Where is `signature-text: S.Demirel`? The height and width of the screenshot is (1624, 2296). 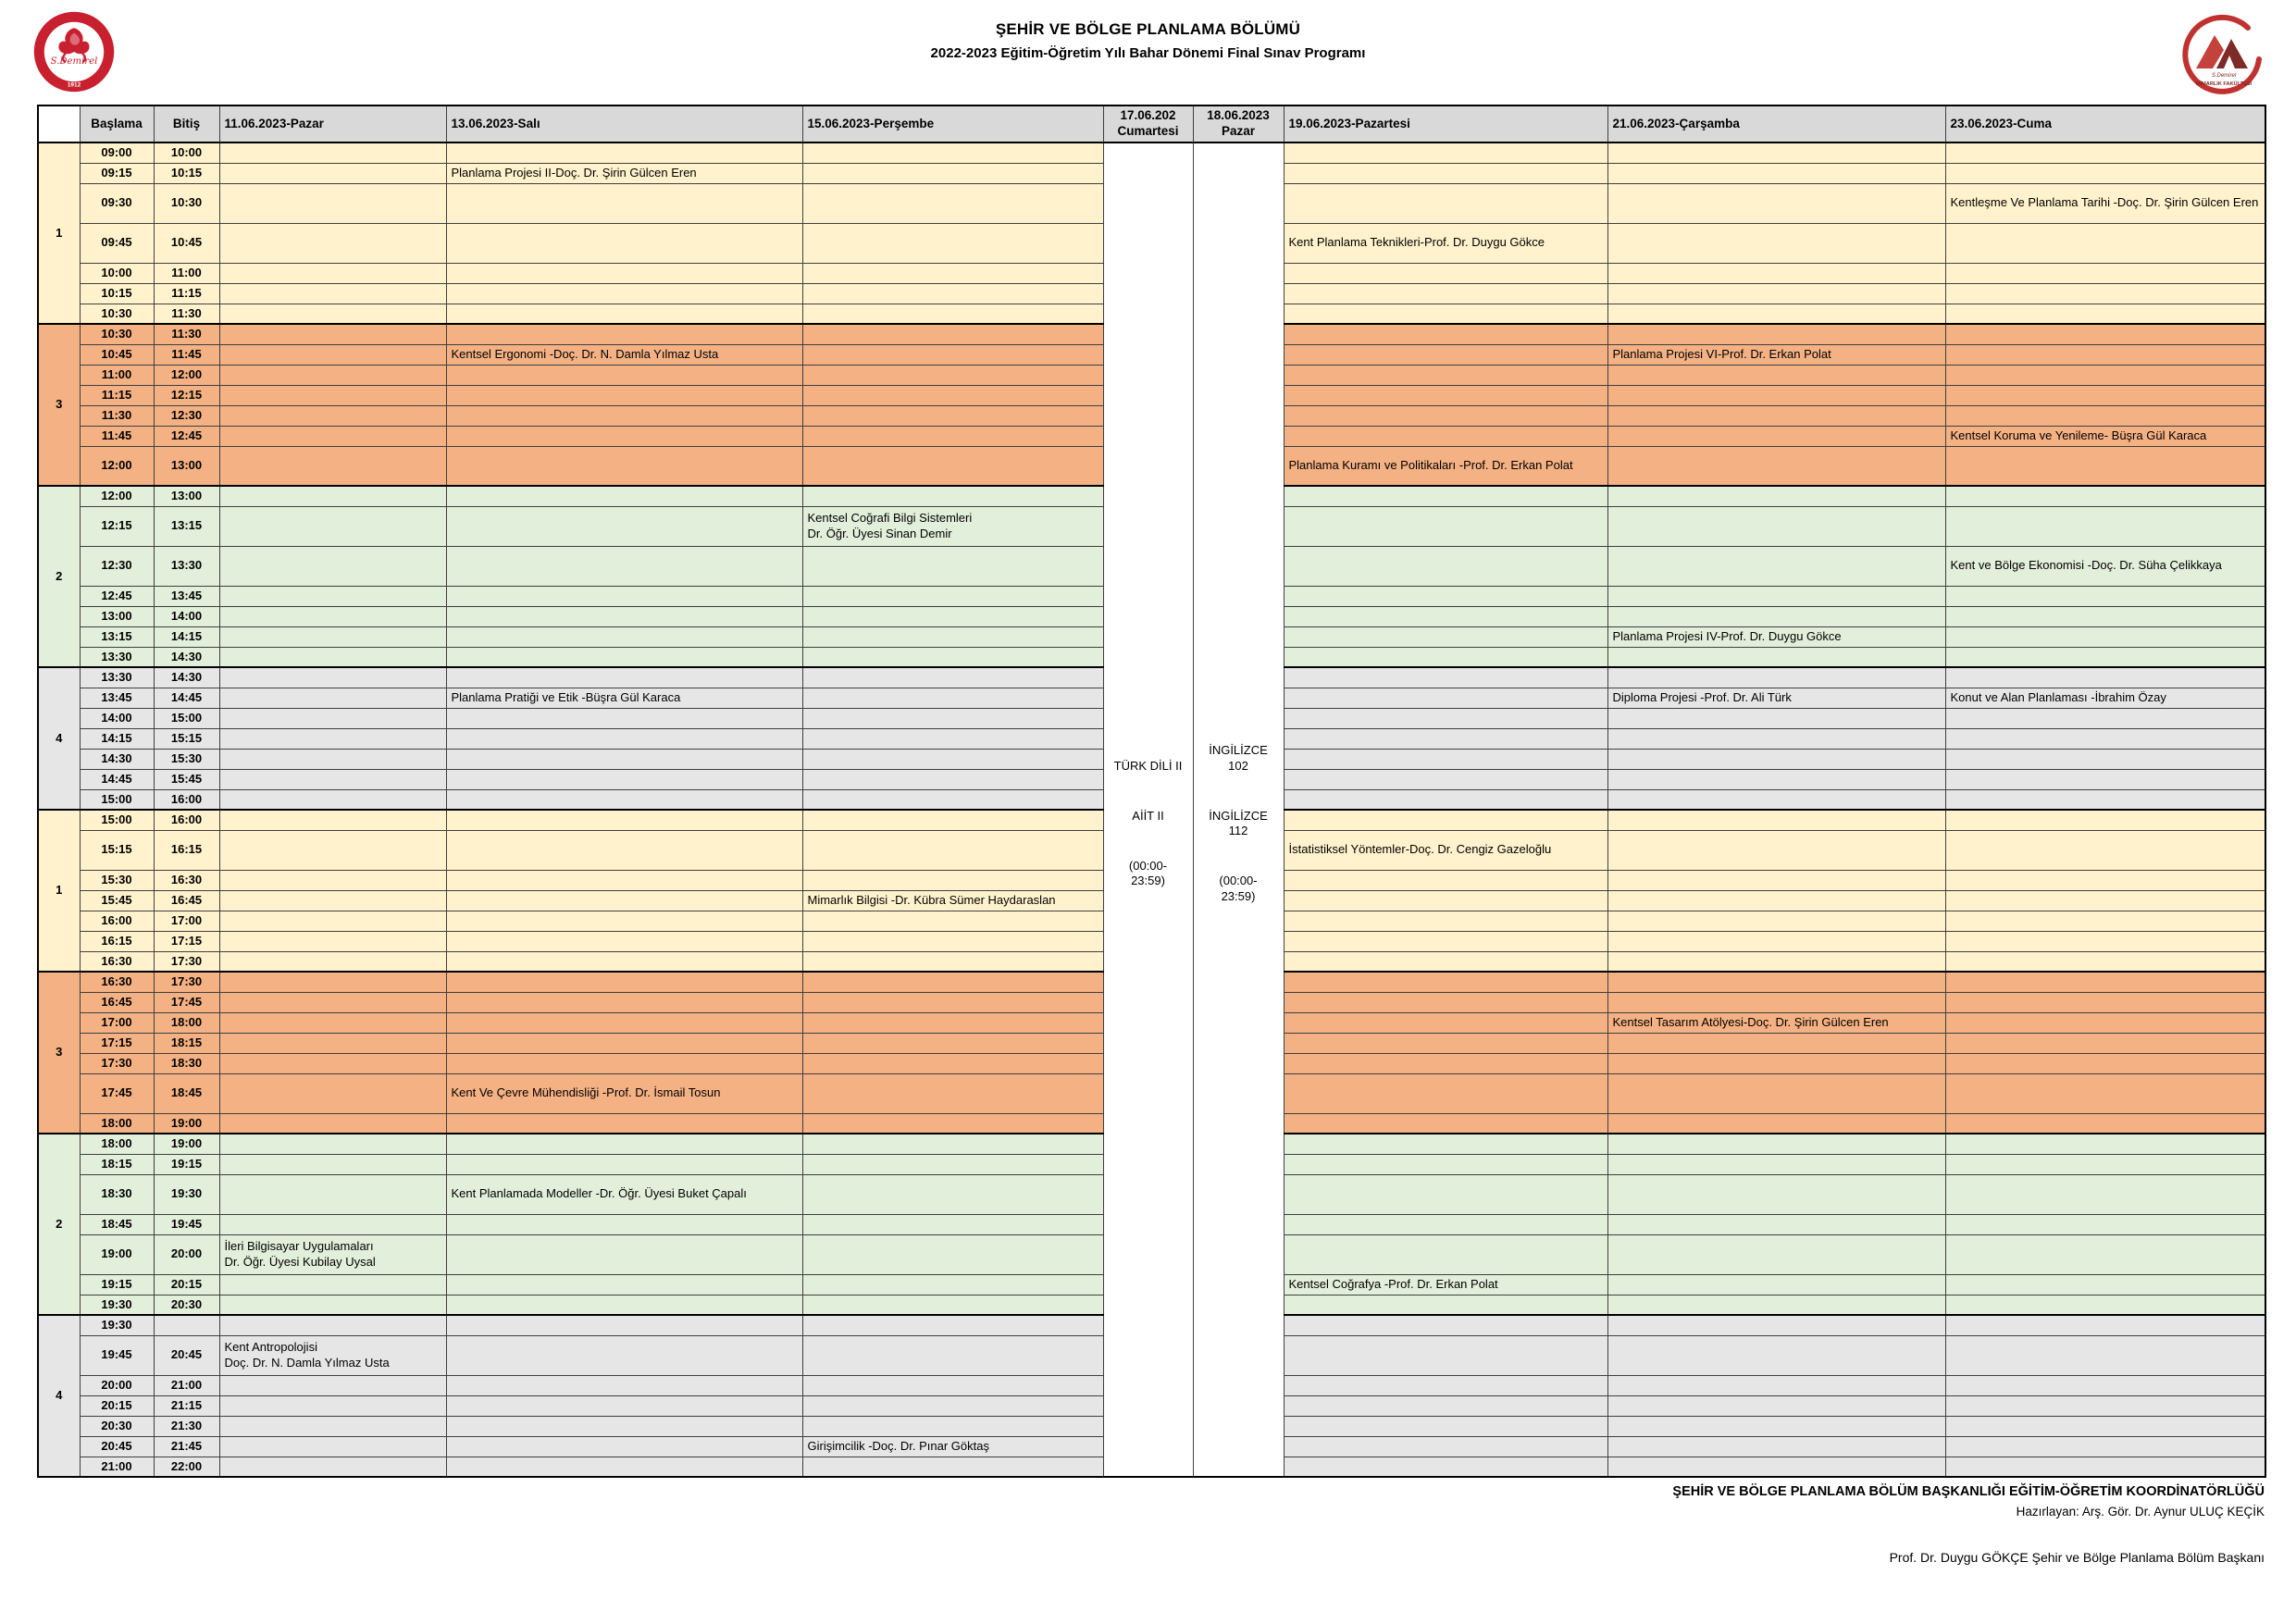 signature-text: S.Demirel is located at coordinates (74, 61).